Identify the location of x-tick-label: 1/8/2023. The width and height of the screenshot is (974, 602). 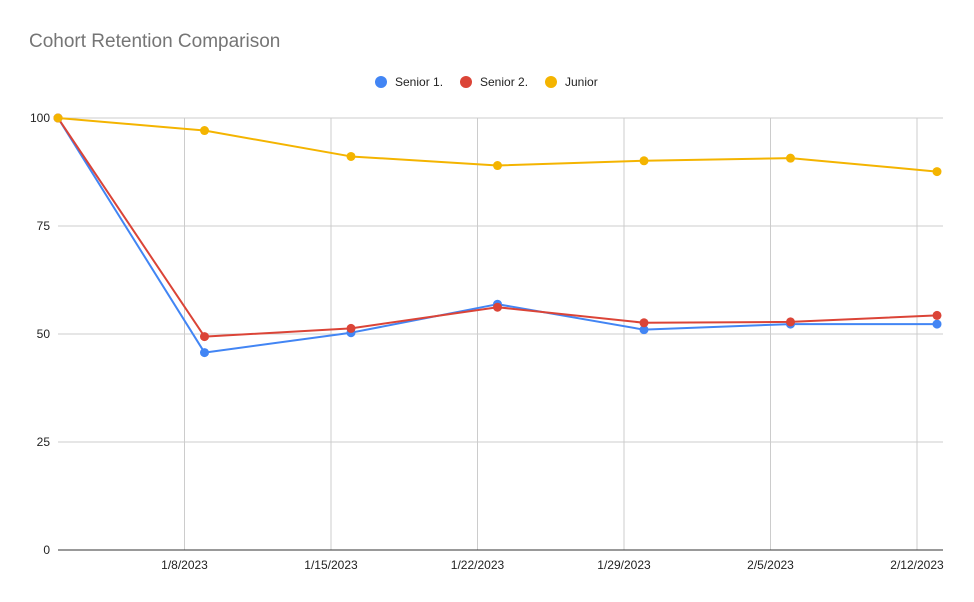
(184, 565).